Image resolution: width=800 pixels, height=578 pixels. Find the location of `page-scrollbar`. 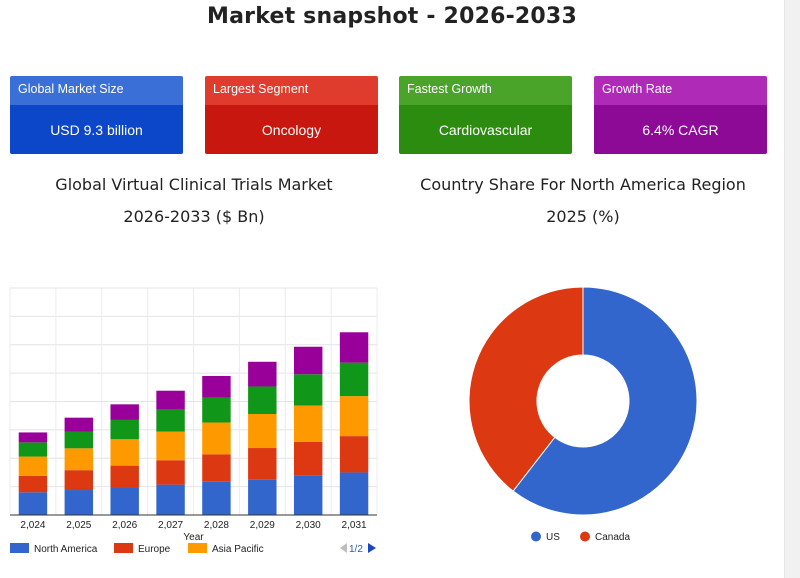

page-scrollbar is located at coordinates (792, 289).